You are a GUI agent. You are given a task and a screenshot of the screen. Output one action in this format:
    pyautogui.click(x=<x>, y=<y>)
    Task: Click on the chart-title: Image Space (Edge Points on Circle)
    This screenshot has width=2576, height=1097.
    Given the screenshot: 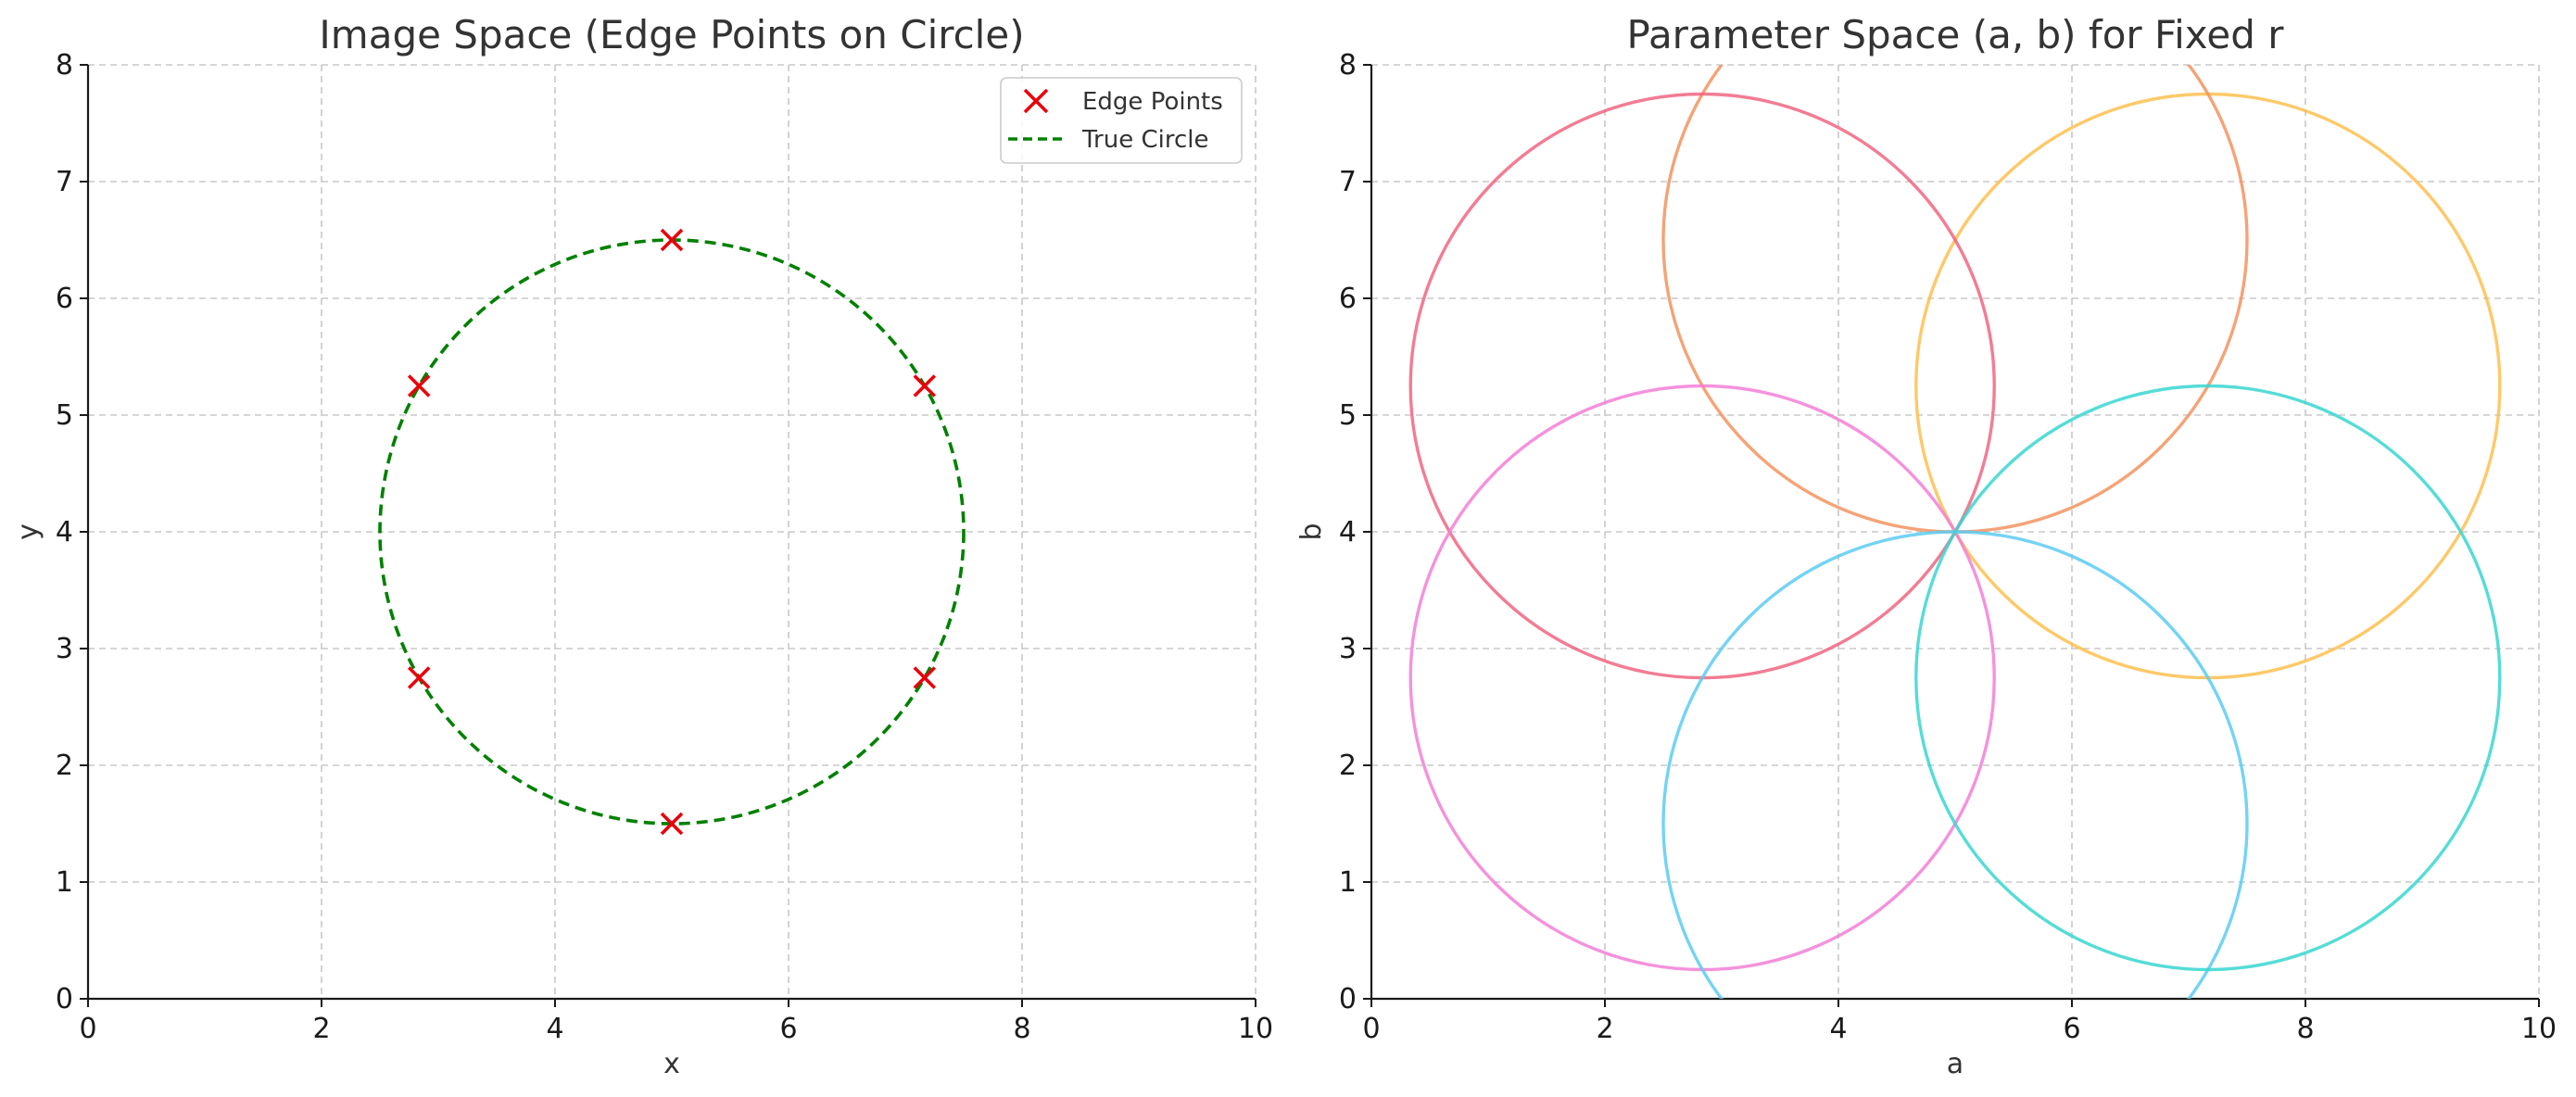 What is the action you would take?
    pyautogui.click(x=671, y=34)
    